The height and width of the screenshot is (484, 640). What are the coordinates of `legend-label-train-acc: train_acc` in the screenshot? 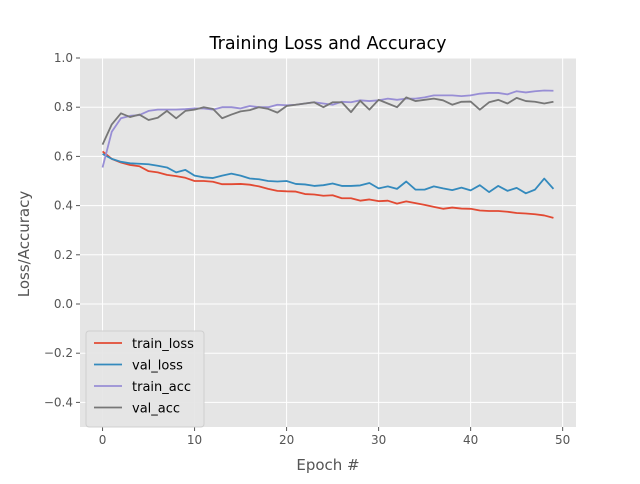 It's located at (161, 387).